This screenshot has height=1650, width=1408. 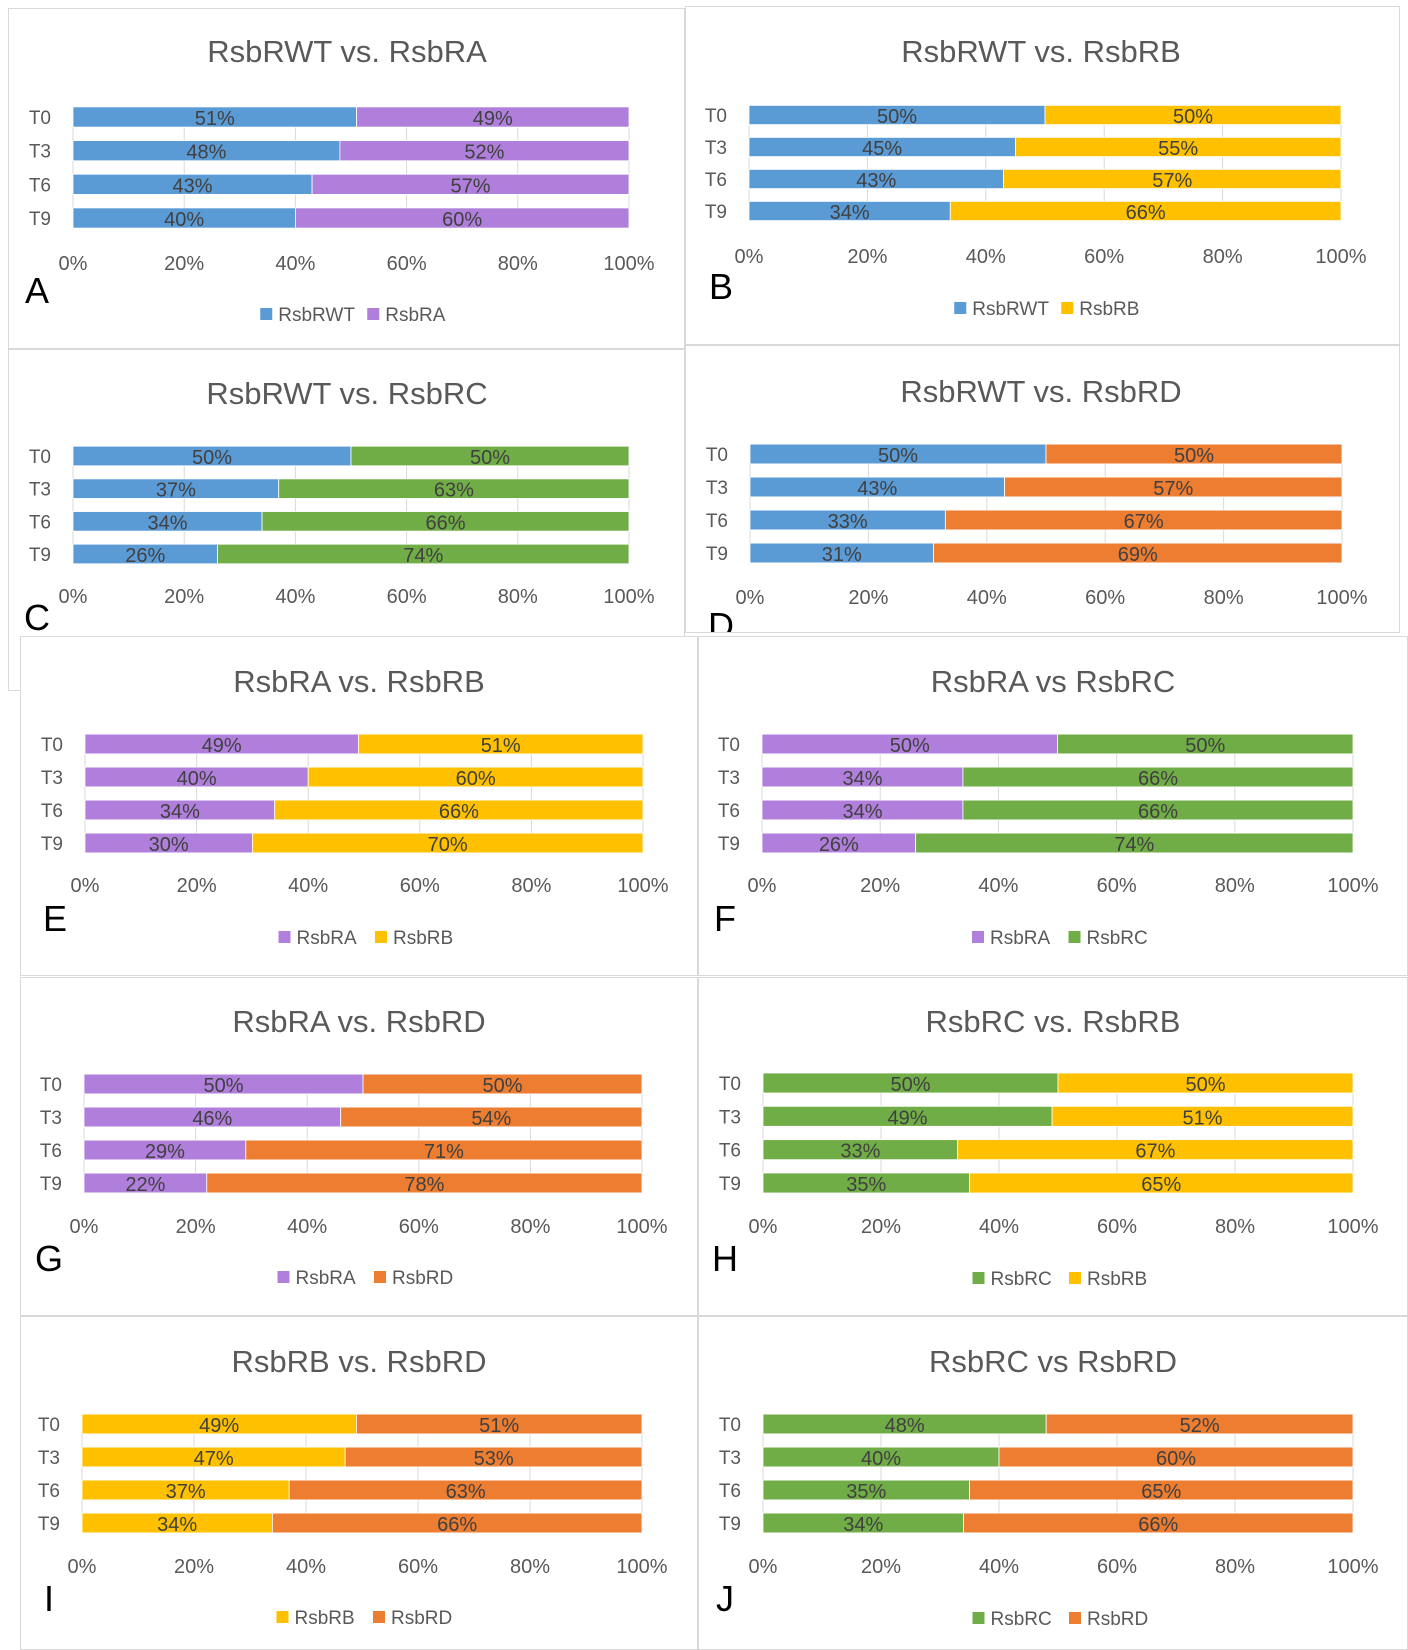 I want to click on data-label: 49%, so click(x=493, y=119).